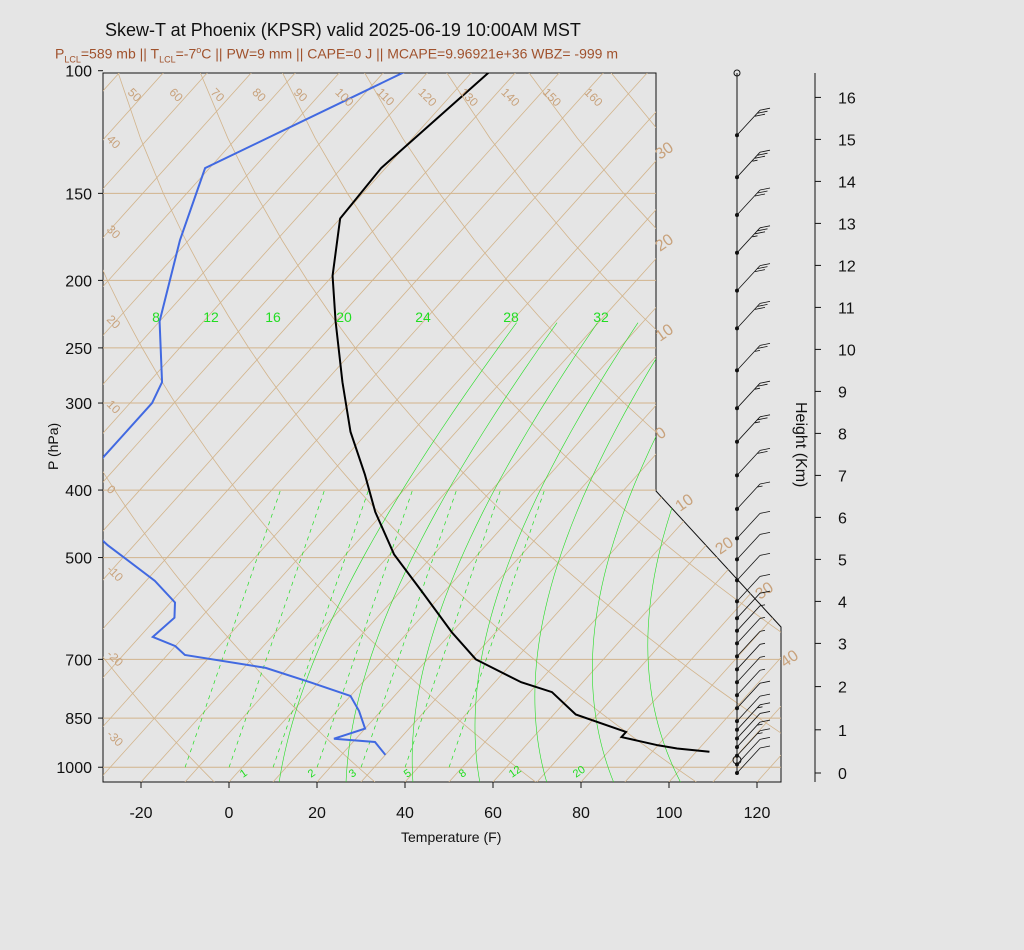 This screenshot has width=1024, height=950. What do you see at coordinates (511, 317) in the screenshot?
I see `moist-adiabat-label: 28` at bounding box center [511, 317].